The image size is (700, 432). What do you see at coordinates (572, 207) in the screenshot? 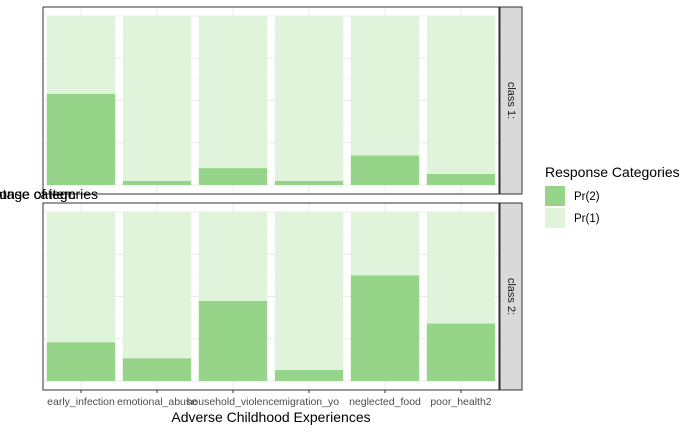
I see `legend-items: Pr(2) Pr(1)` at bounding box center [572, 207].